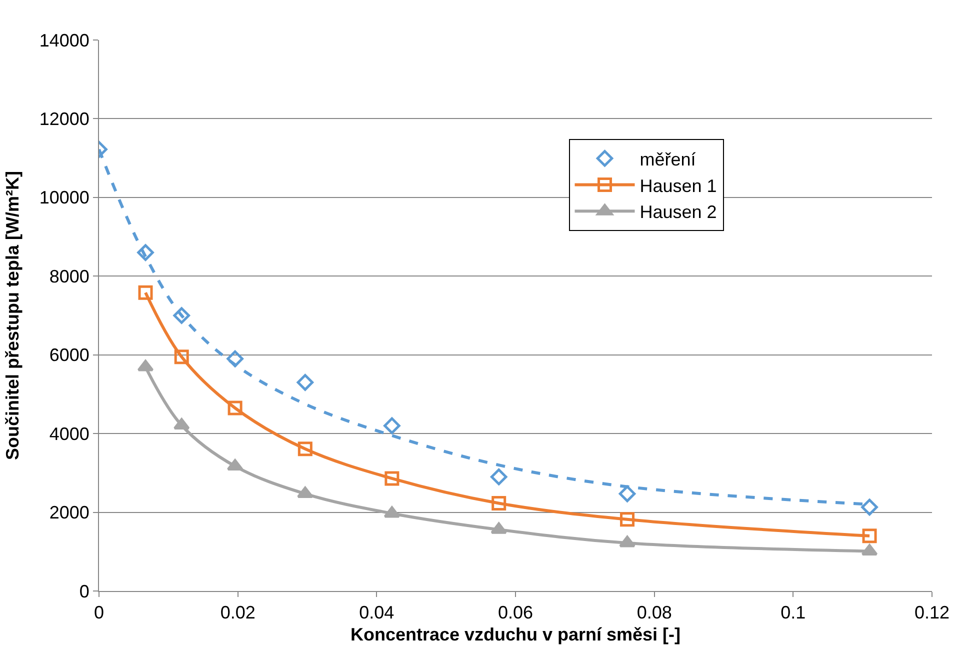 Image resolution: width=962 pixels, height=661 pixels. What do you see at coordinates (64, 198) in the screenshot?
I see `y-tick-label: 10000` at bounding box center [64, 198].